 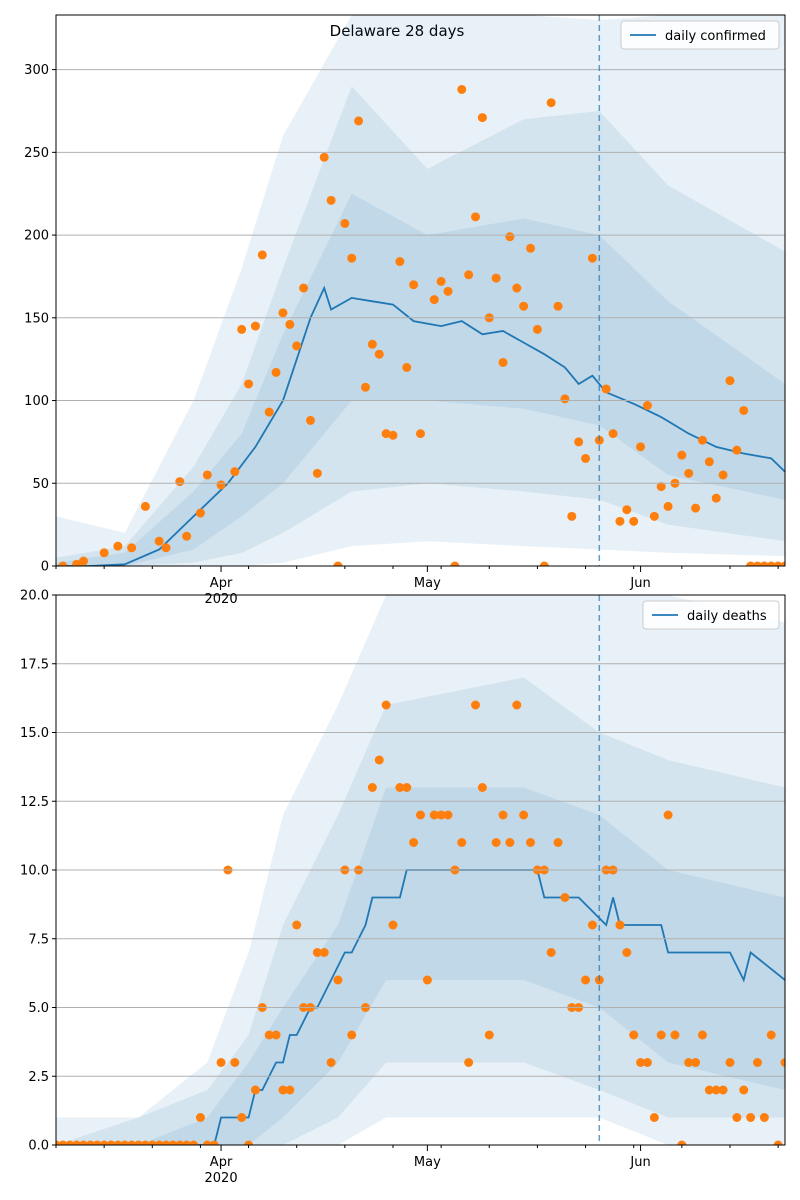 I want to click on x-tick-label: Jun, so click(x=639, y=583).